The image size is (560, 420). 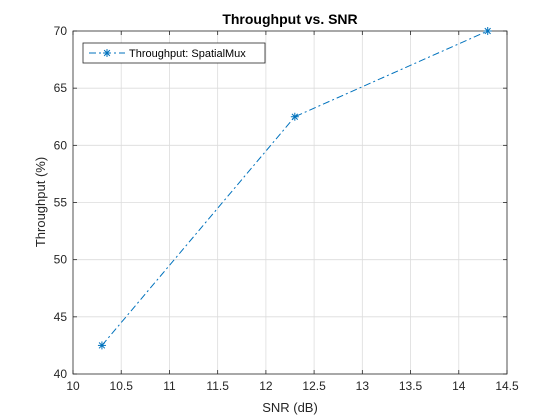 I want to click on x-tick-label: 13.5, so click(x=411, y=386).